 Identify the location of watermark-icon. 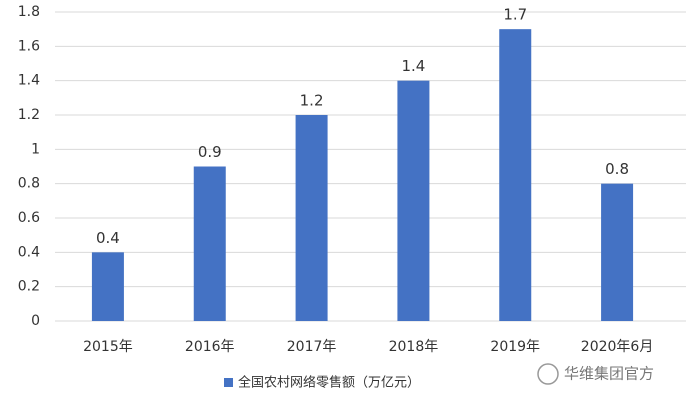
(548, 374).